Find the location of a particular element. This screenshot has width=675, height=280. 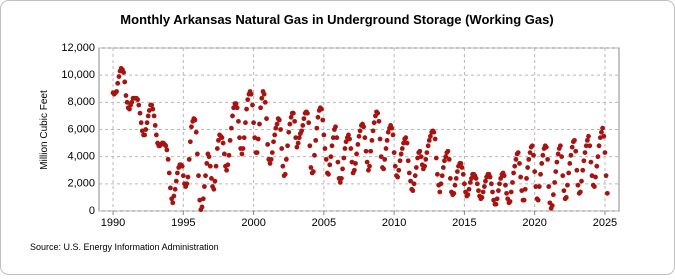

x-tick-label: 2000 is located at coordinates (253, 223).